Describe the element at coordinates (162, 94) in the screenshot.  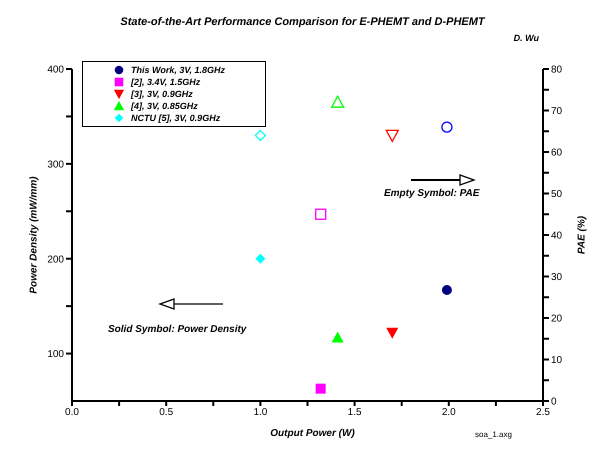
I see `legend-label: [3], 3V, 0.9GHz` at that location.